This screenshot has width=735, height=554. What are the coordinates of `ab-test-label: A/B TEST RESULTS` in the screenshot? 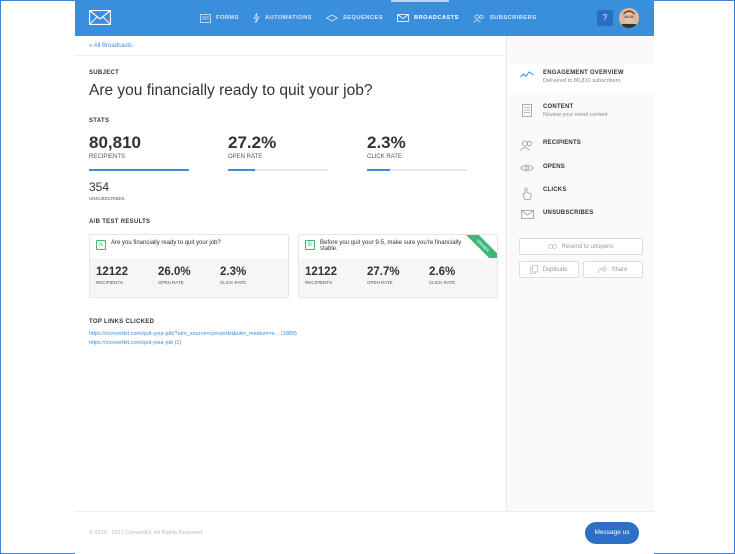 It's located at (120, 222).